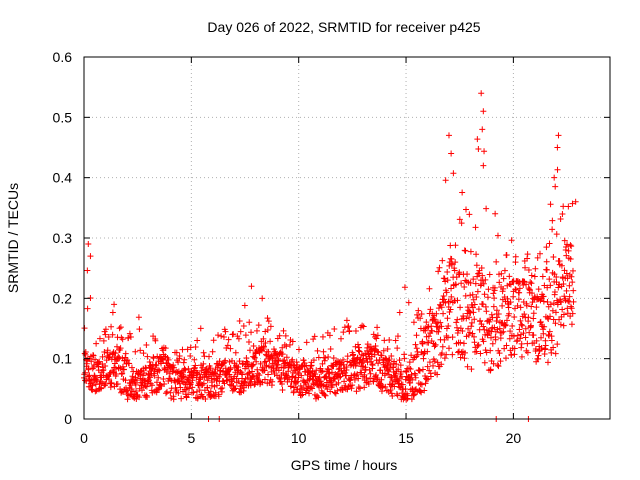  Describe the element at coordinates (344, 465) in the screenshot. I see `x-axis-label: GPS time / hours` at that location.